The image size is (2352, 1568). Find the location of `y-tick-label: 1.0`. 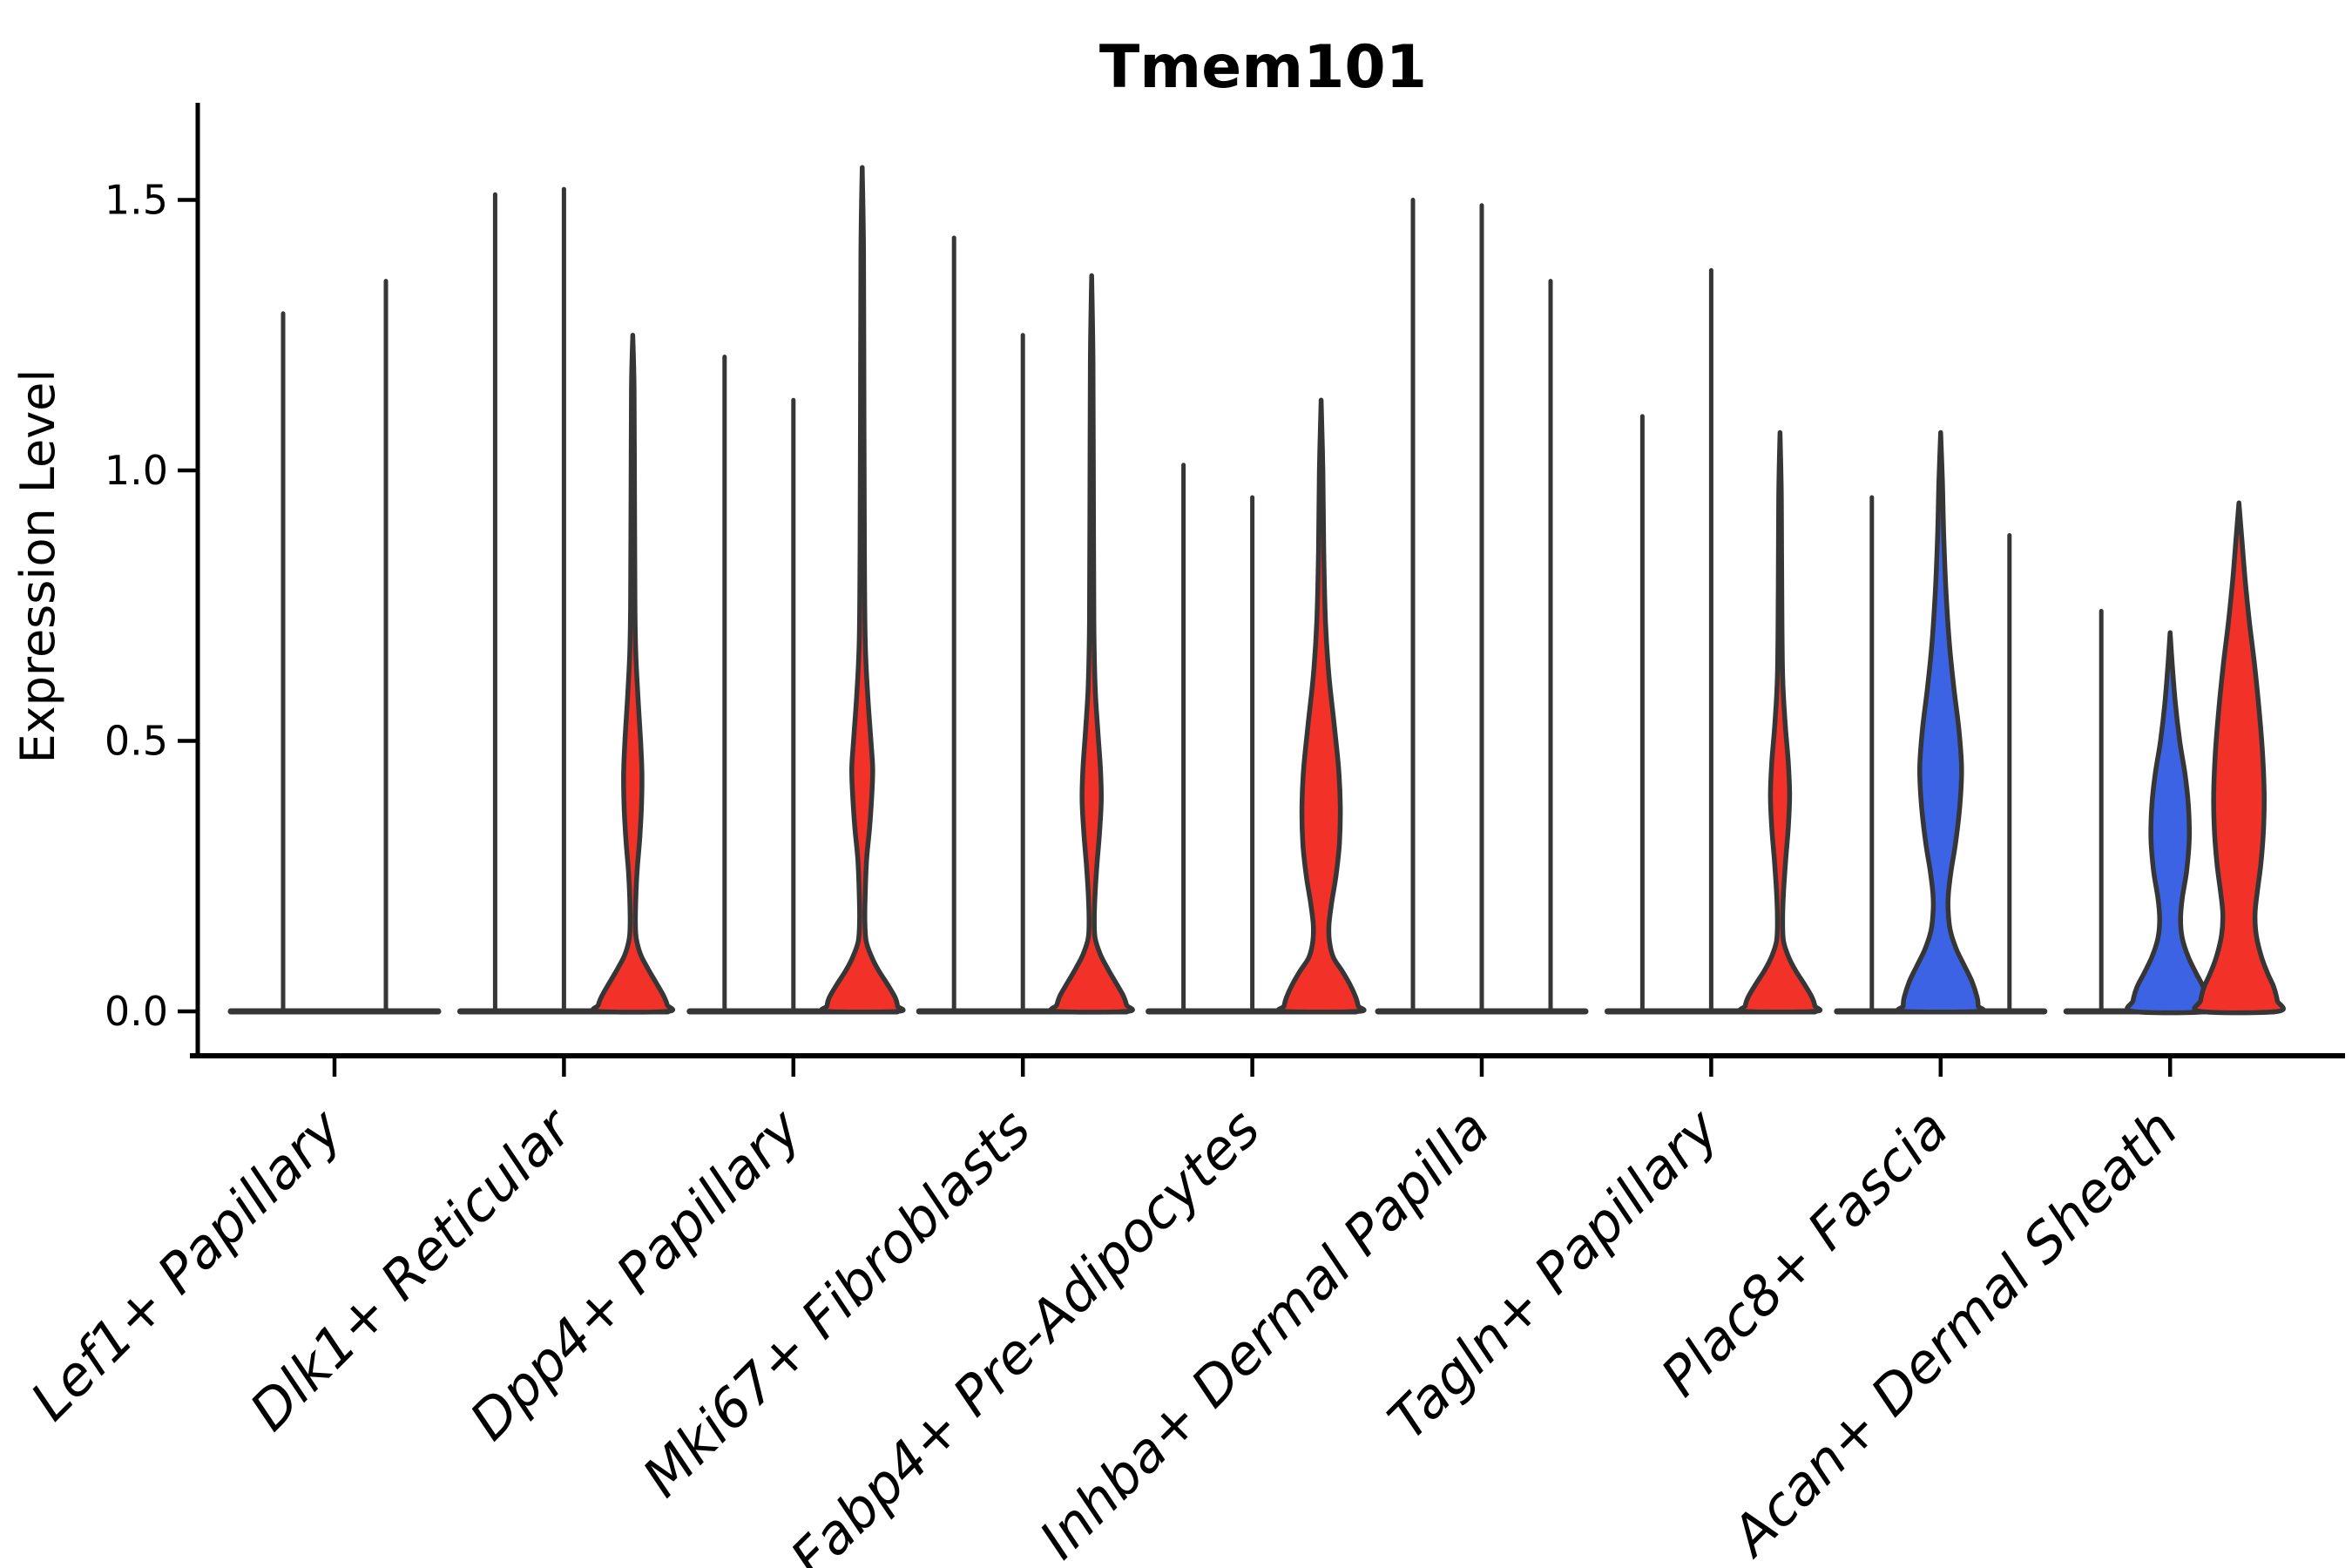

y-tick-label: 1.0 is located at coordinates (136, 470).